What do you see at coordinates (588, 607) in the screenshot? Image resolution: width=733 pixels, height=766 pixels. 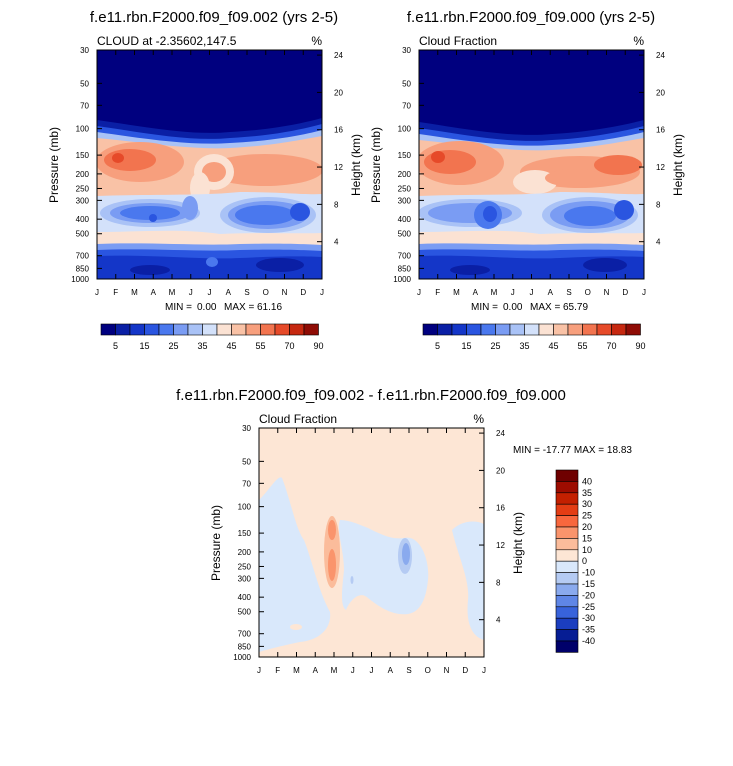 I see `colorbar-label: -25` at bounding box center [588, 607].